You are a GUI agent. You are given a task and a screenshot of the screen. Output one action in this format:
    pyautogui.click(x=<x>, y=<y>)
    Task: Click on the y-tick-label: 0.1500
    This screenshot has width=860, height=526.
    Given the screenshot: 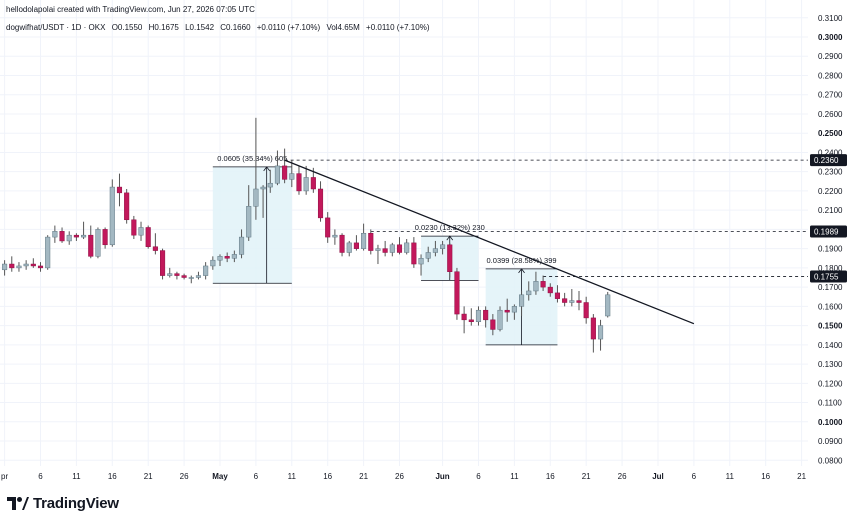 What is the action you would take?
    pyautogui.click(x=830, y=326)
    